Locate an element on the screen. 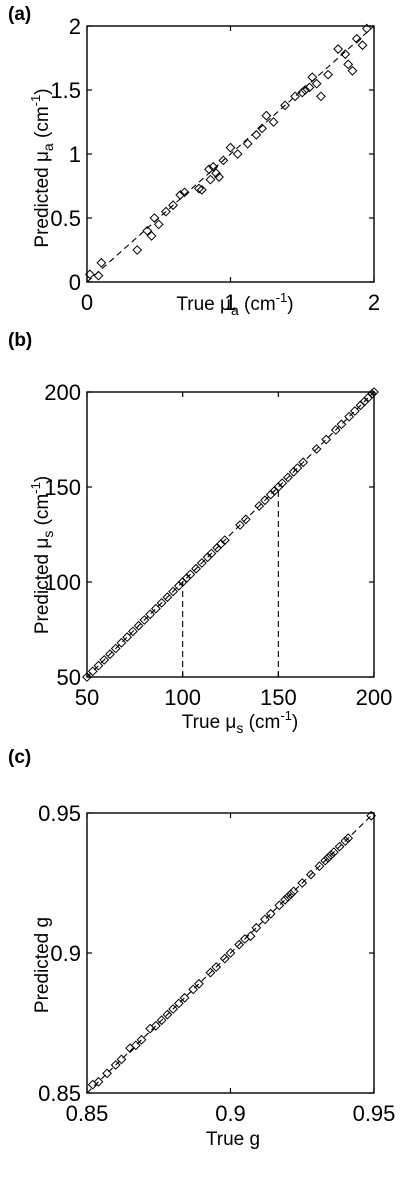 The image size is (405, 1177). panel-b-x-tick-label: 150 is located at coordinates (278, 697).